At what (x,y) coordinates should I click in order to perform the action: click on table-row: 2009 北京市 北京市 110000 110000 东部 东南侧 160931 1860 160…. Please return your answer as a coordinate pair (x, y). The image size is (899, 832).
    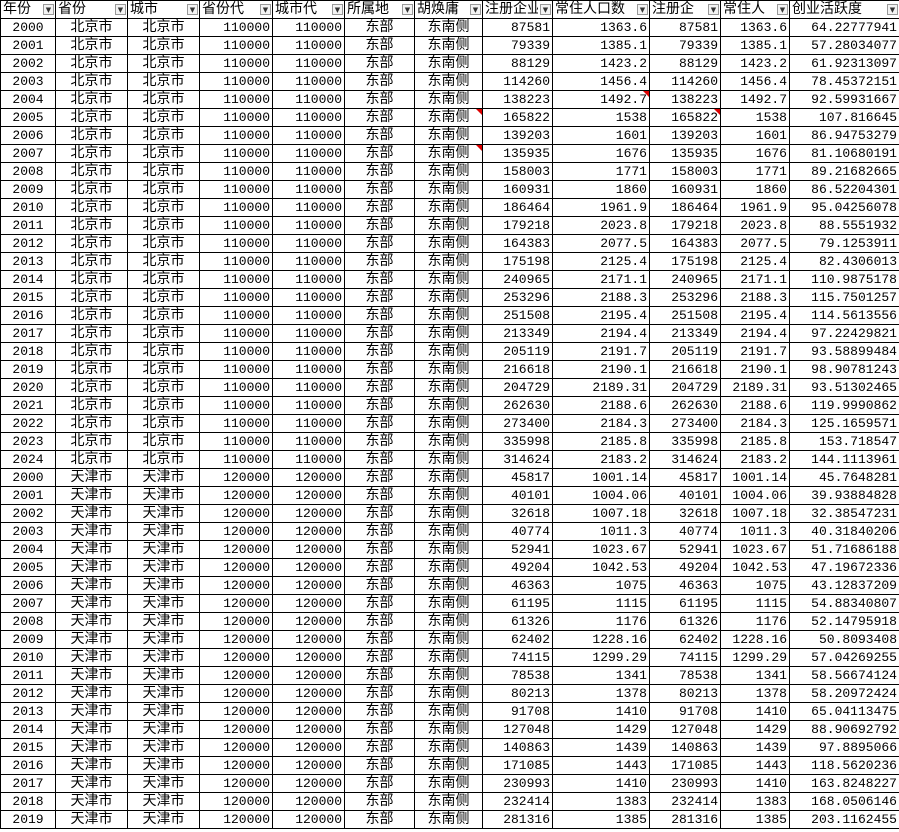
    Looking at the image, I should click on (449, 189).